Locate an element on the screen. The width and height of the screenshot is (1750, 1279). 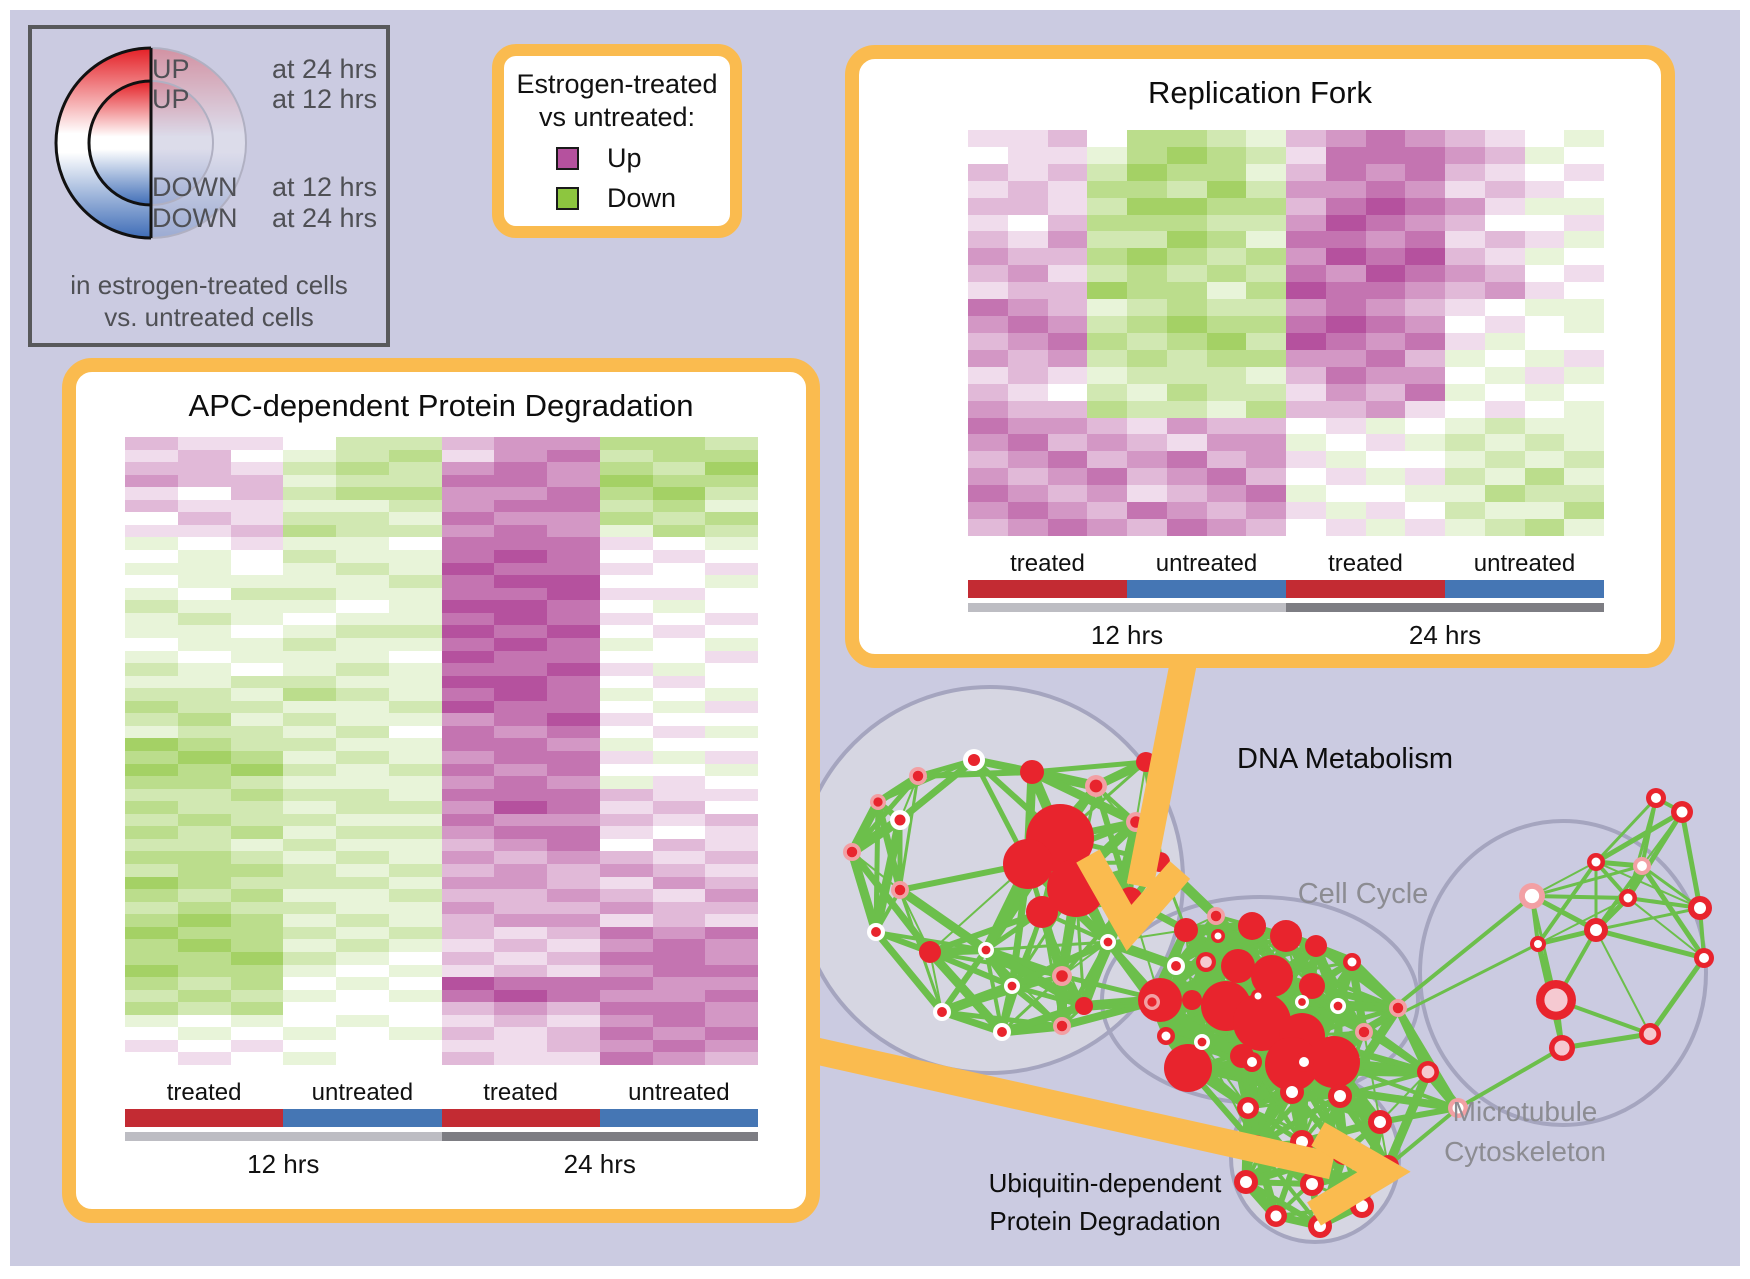
ubiquitin-label-line1: Ubiquitin-dependent is located at coordinates (1105, 1183).